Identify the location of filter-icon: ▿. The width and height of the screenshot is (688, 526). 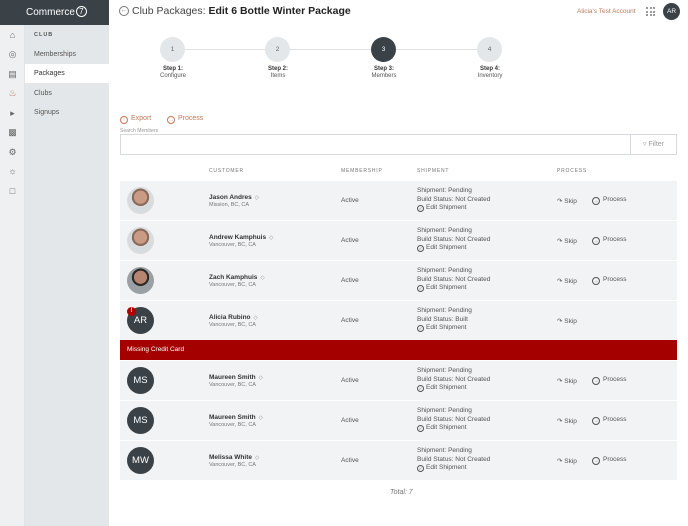
(644, 144).